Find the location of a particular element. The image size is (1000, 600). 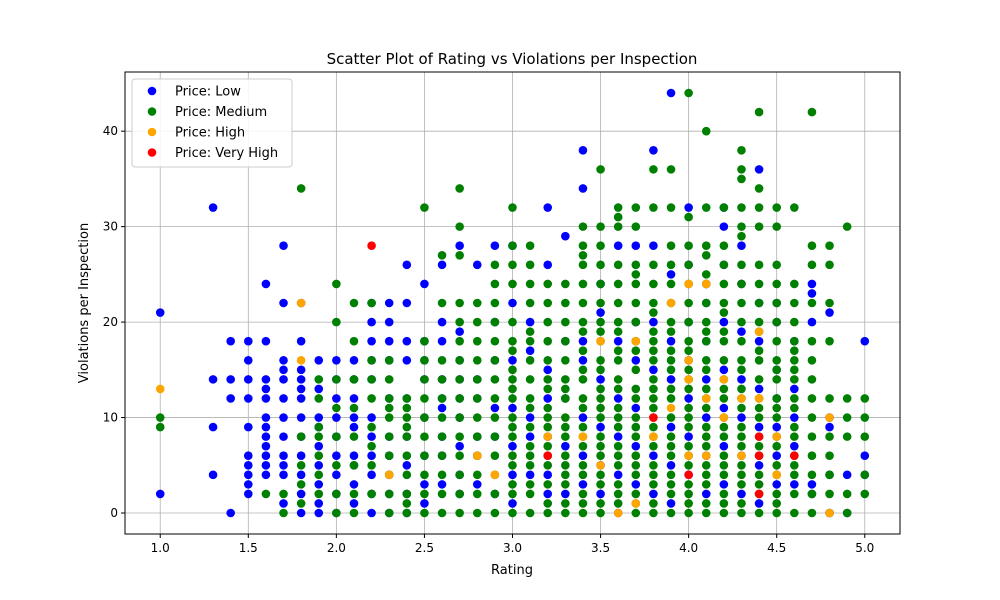

legend-label: Price: High is located at coordinates (210, 133).